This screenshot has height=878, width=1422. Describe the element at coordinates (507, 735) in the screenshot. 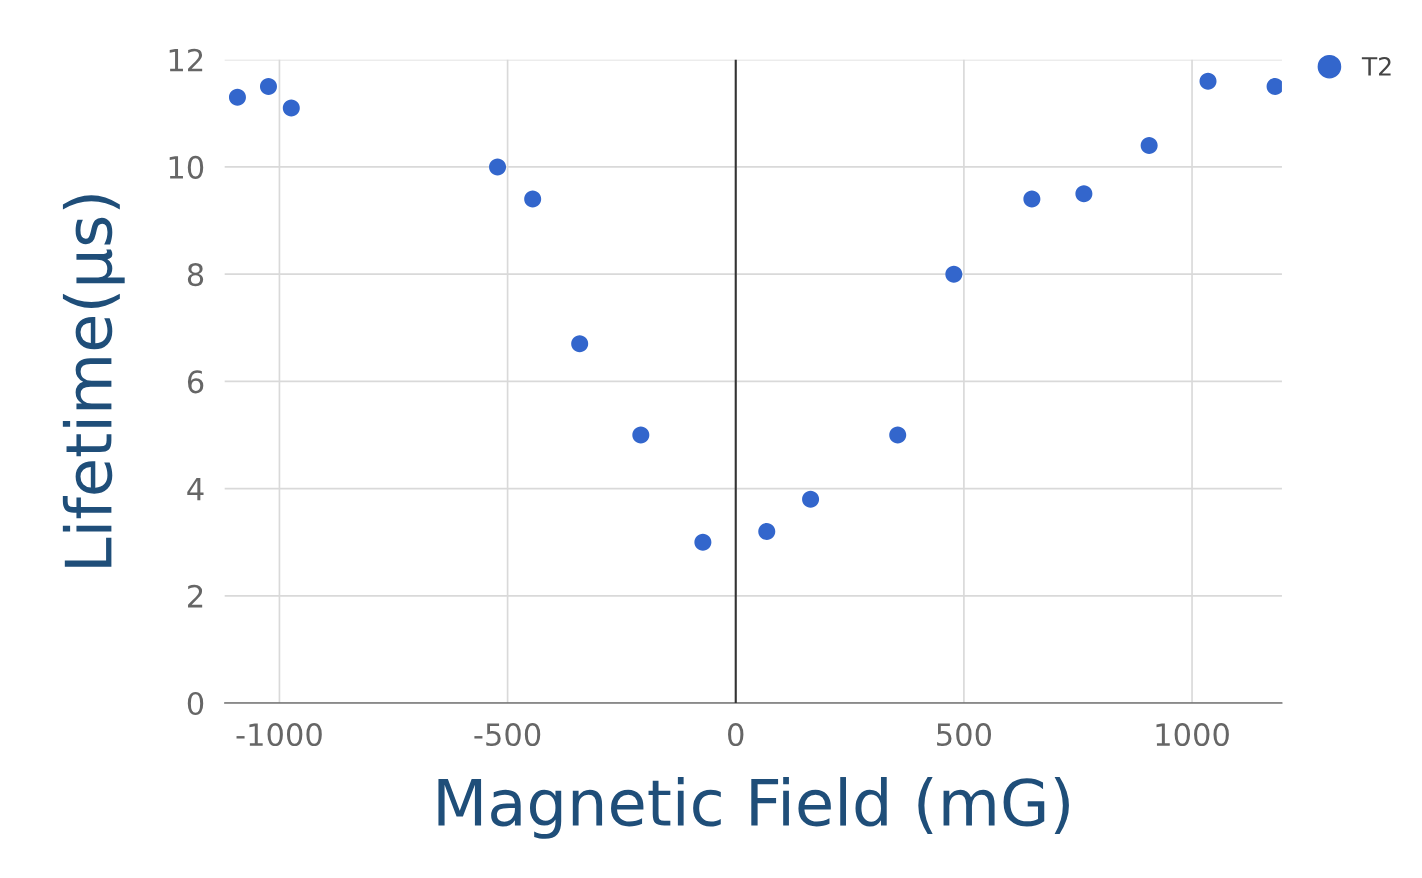

I see `x-tick-label: -500` at that location.